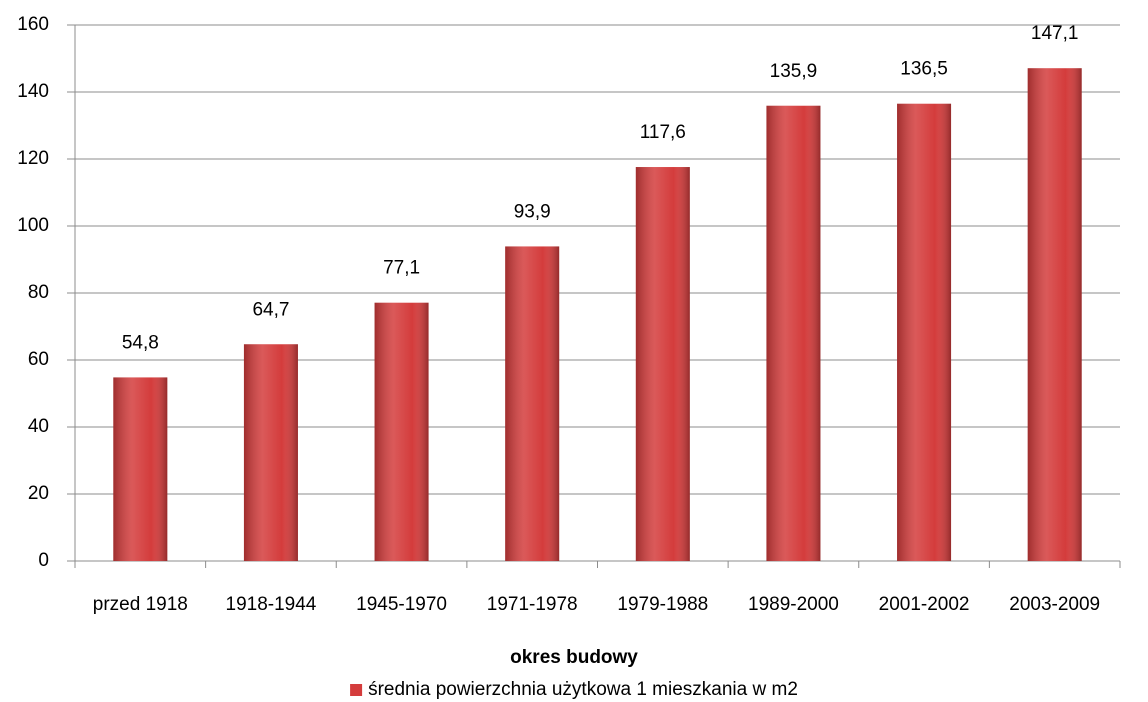 This screenshot has height=702, width=1148. Describe the element at coordinates (401, 268) in the screenshot. I see `data-label: 77,1` at that location.